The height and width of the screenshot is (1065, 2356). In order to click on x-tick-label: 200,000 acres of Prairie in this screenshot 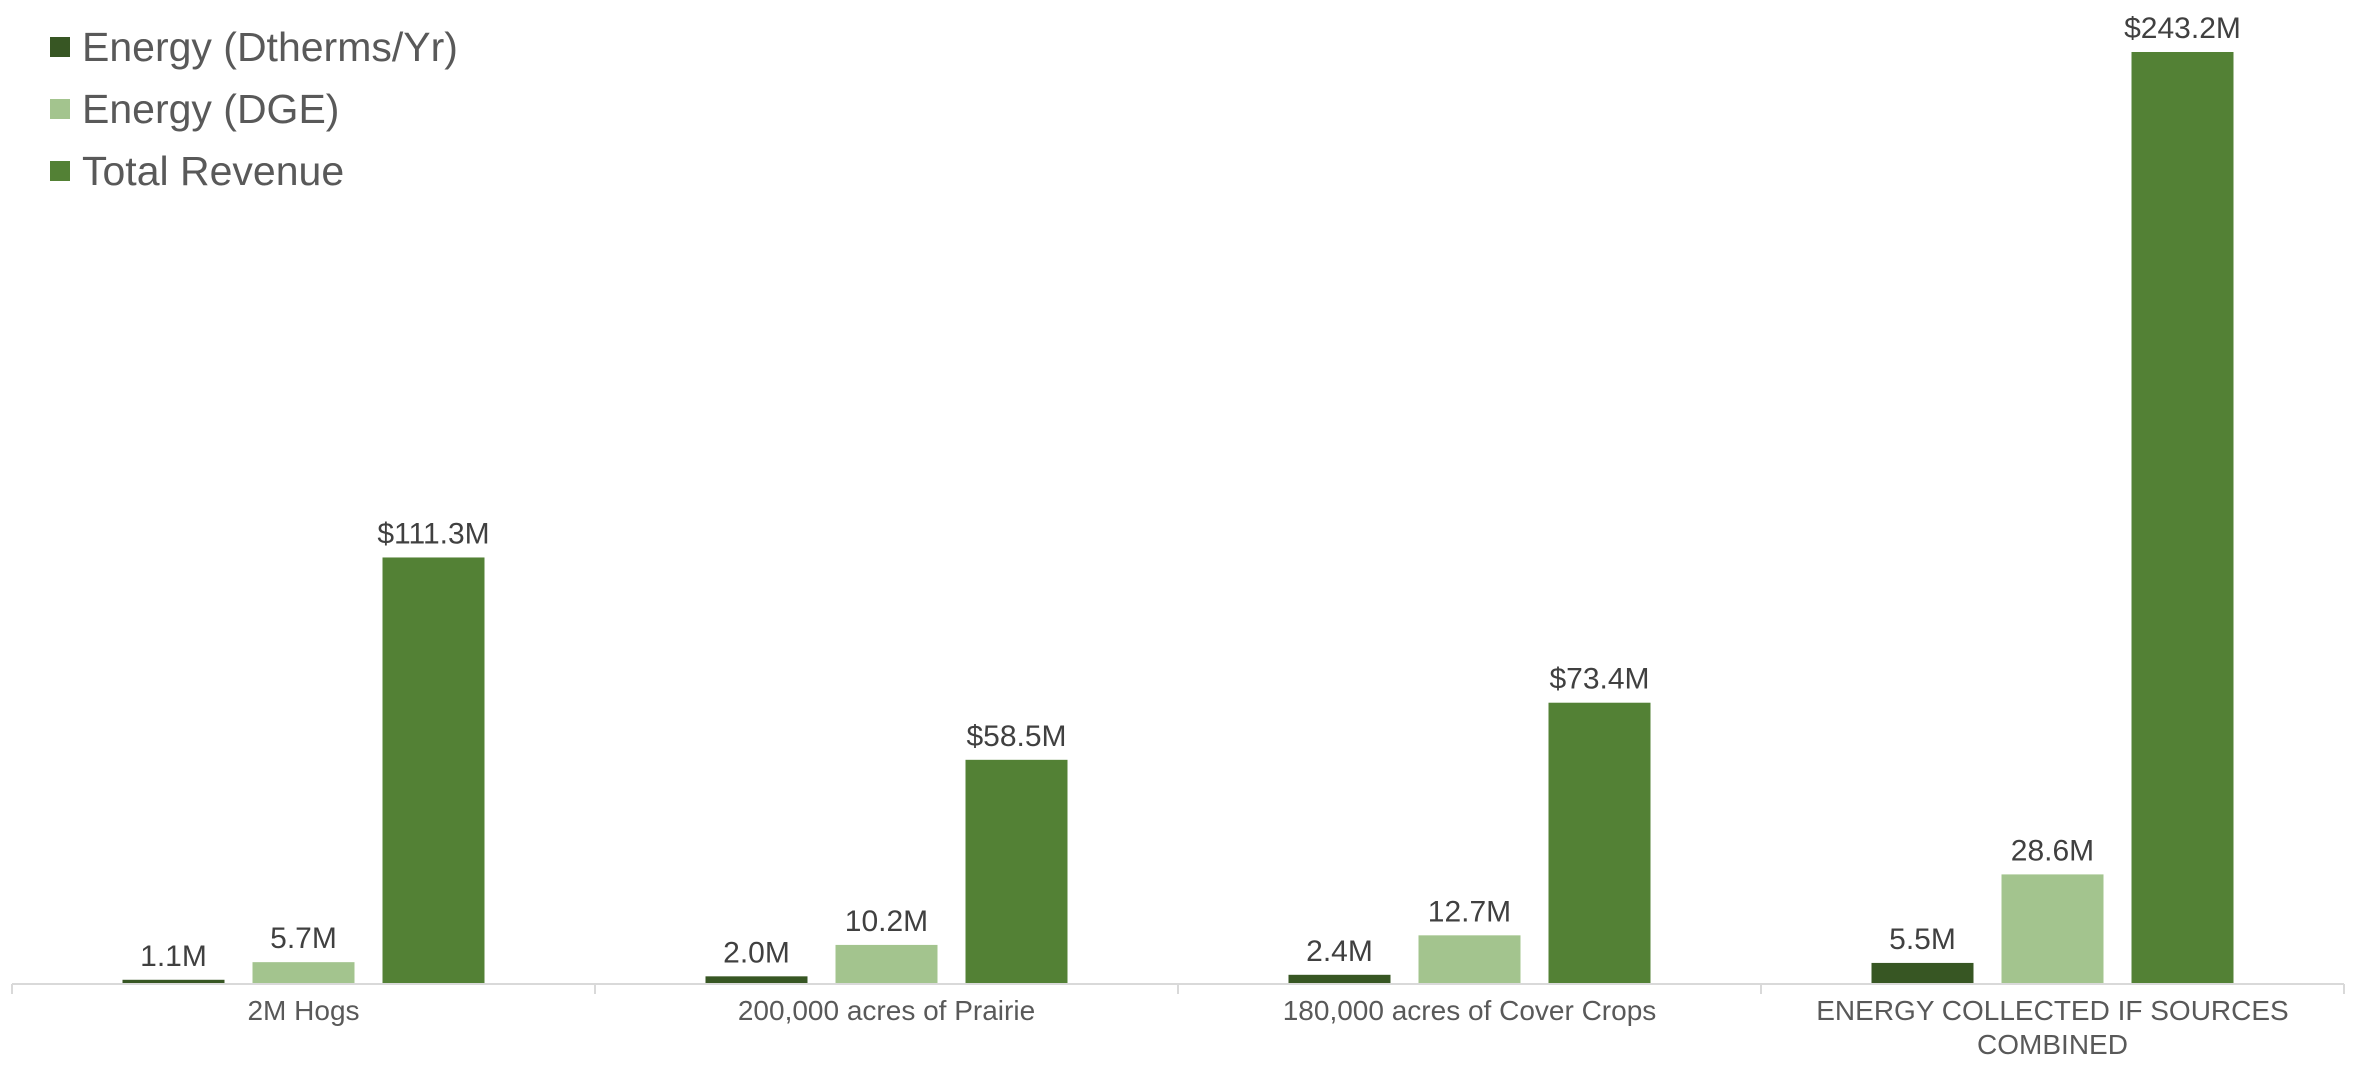, I will do `click(886, 1010)`.